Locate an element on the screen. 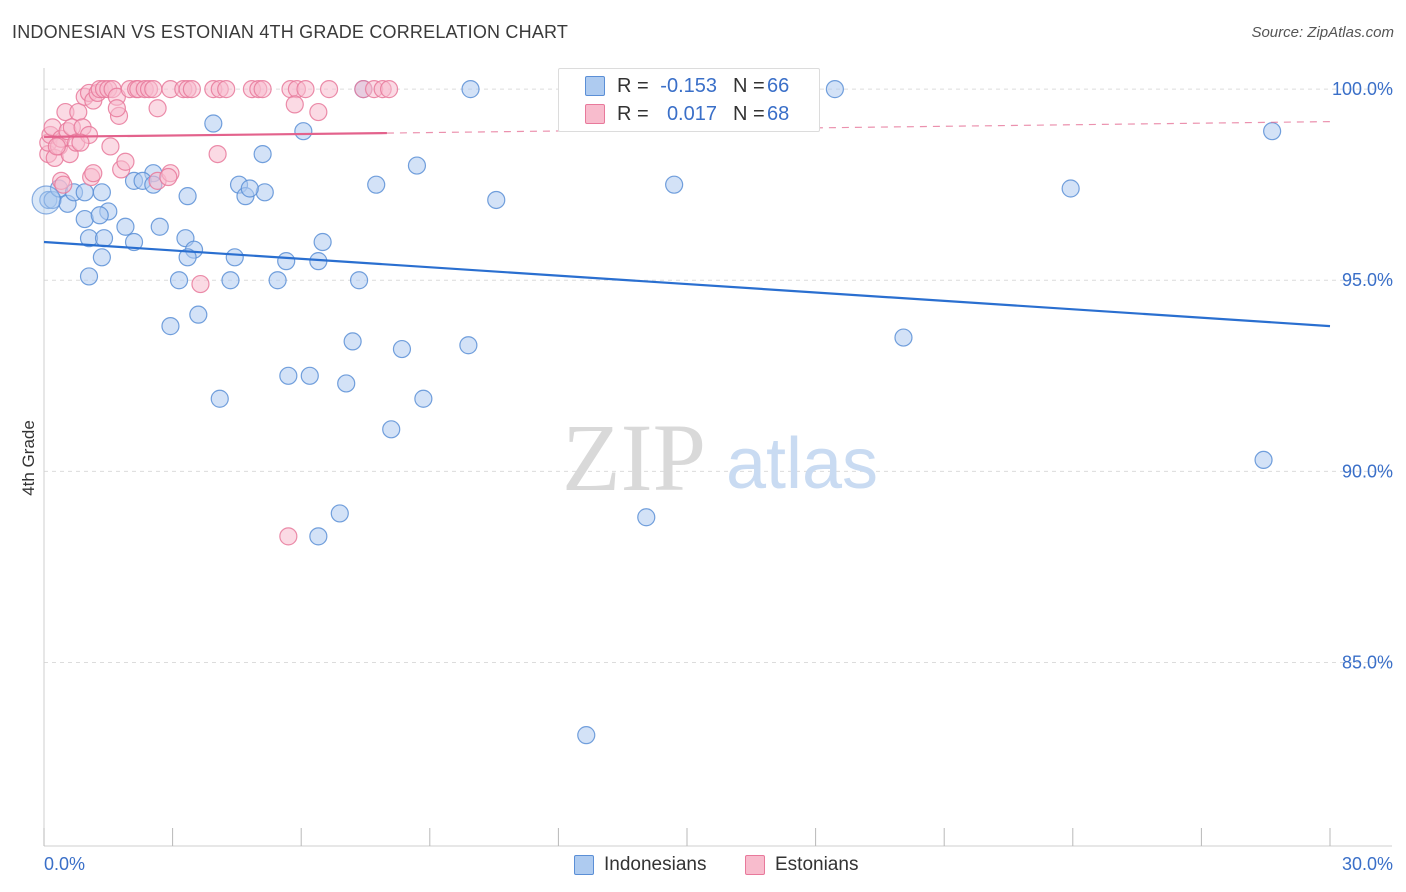 This screenshot has height=892, width=1406. series-legend: Indonesians Estonians is located at coordinates (703, 865).